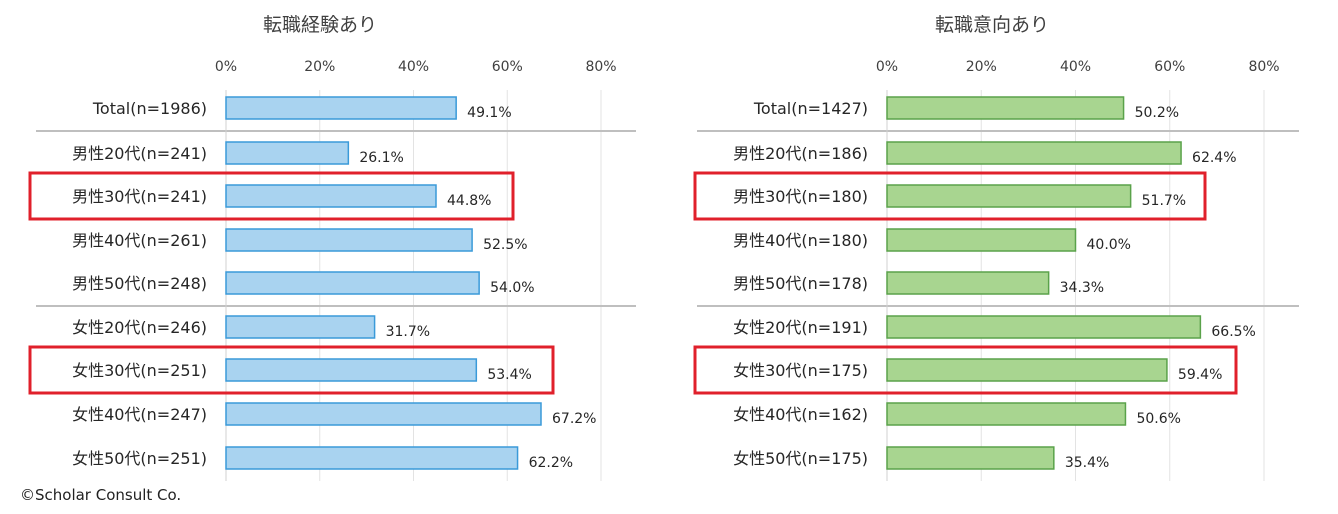  Describe the element at coordinates (1214, 158) in the screenshot. I see `data-label: 62.4%` at that location.